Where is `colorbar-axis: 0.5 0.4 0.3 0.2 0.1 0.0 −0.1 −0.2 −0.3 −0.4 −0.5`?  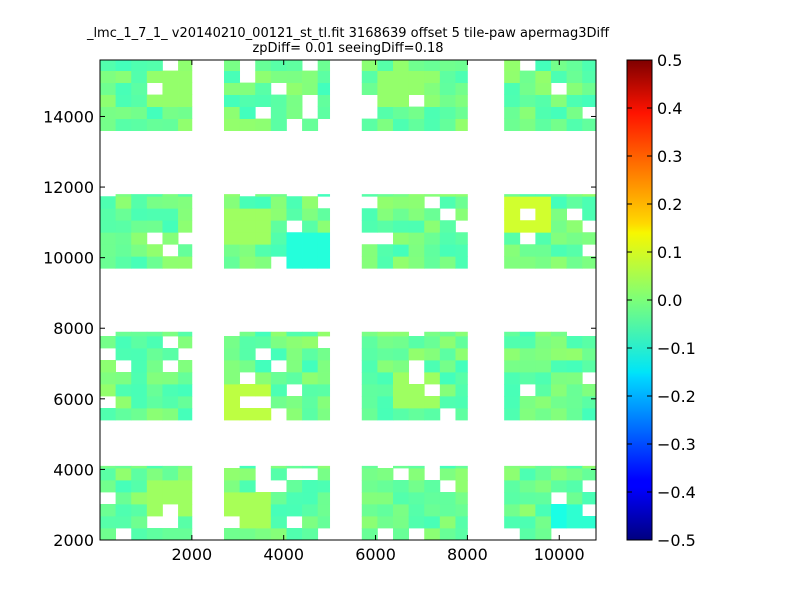
colorbar-axis: 0.5 0.4 0.3 0.2 0.1 0.0 −0.1 −0.2 −0.3 −0.4 −0.5 is located at coordinates (661, 300).